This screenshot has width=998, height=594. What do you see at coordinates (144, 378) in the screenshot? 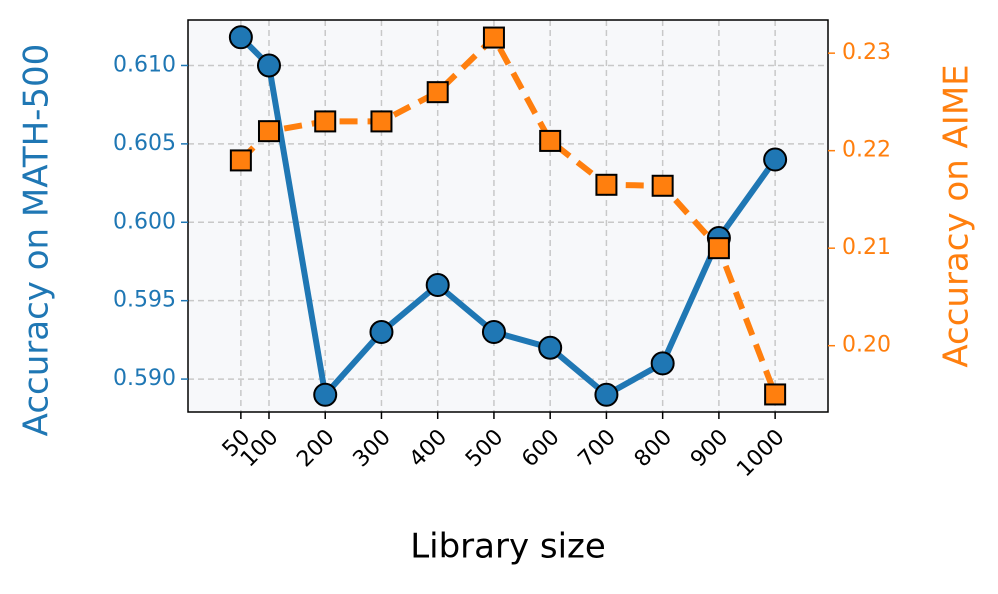
I see `y-tick-label: 0.590` at bounding box center [144, 378].